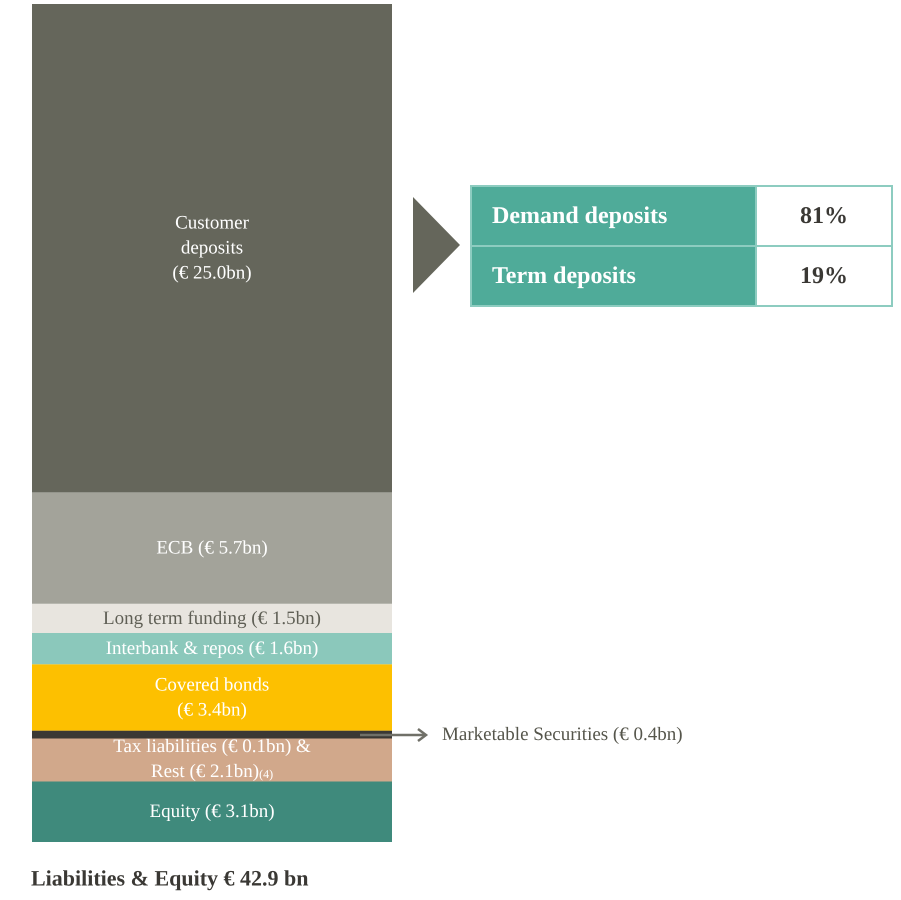 This screenshot has height=900, width=901. I want to click on text: Term deposits, so click(613, 276).